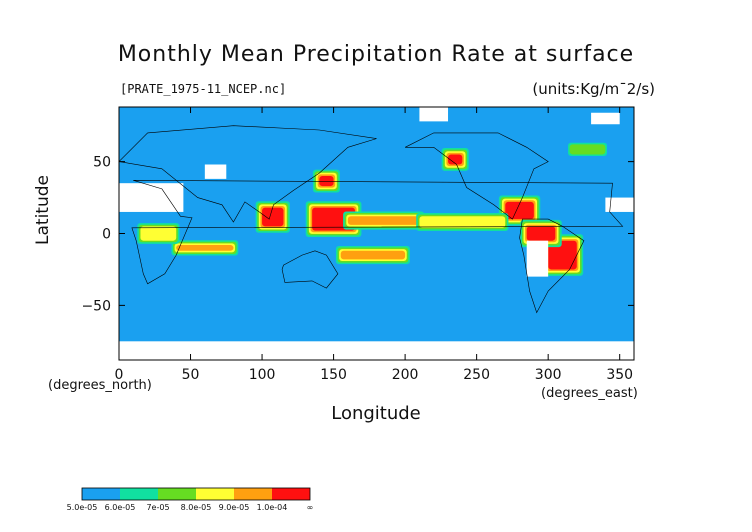  I want to click on x-tick-label: 150, so click(333, 375).